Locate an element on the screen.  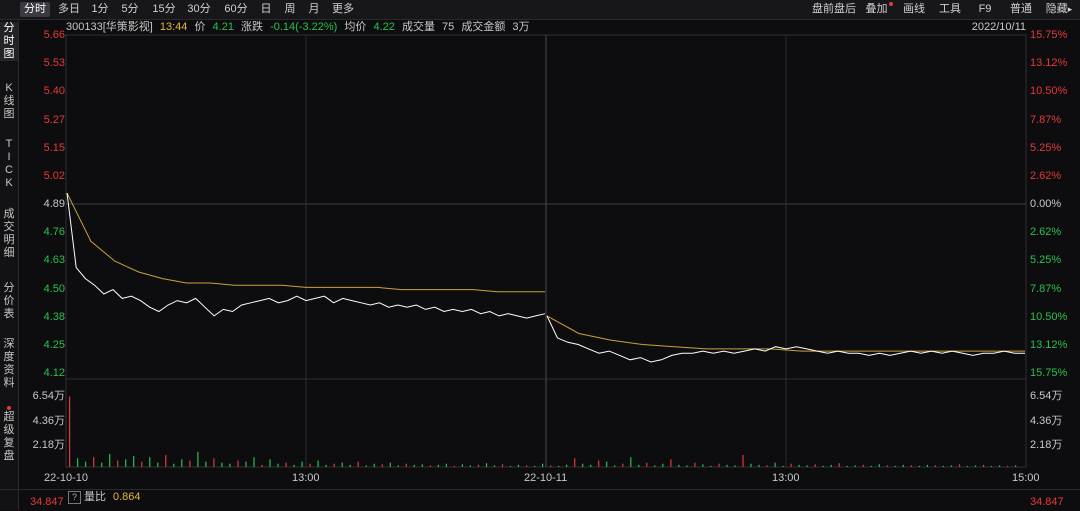
tool-button-1: 叠加 is located at coordinates (879, 9).